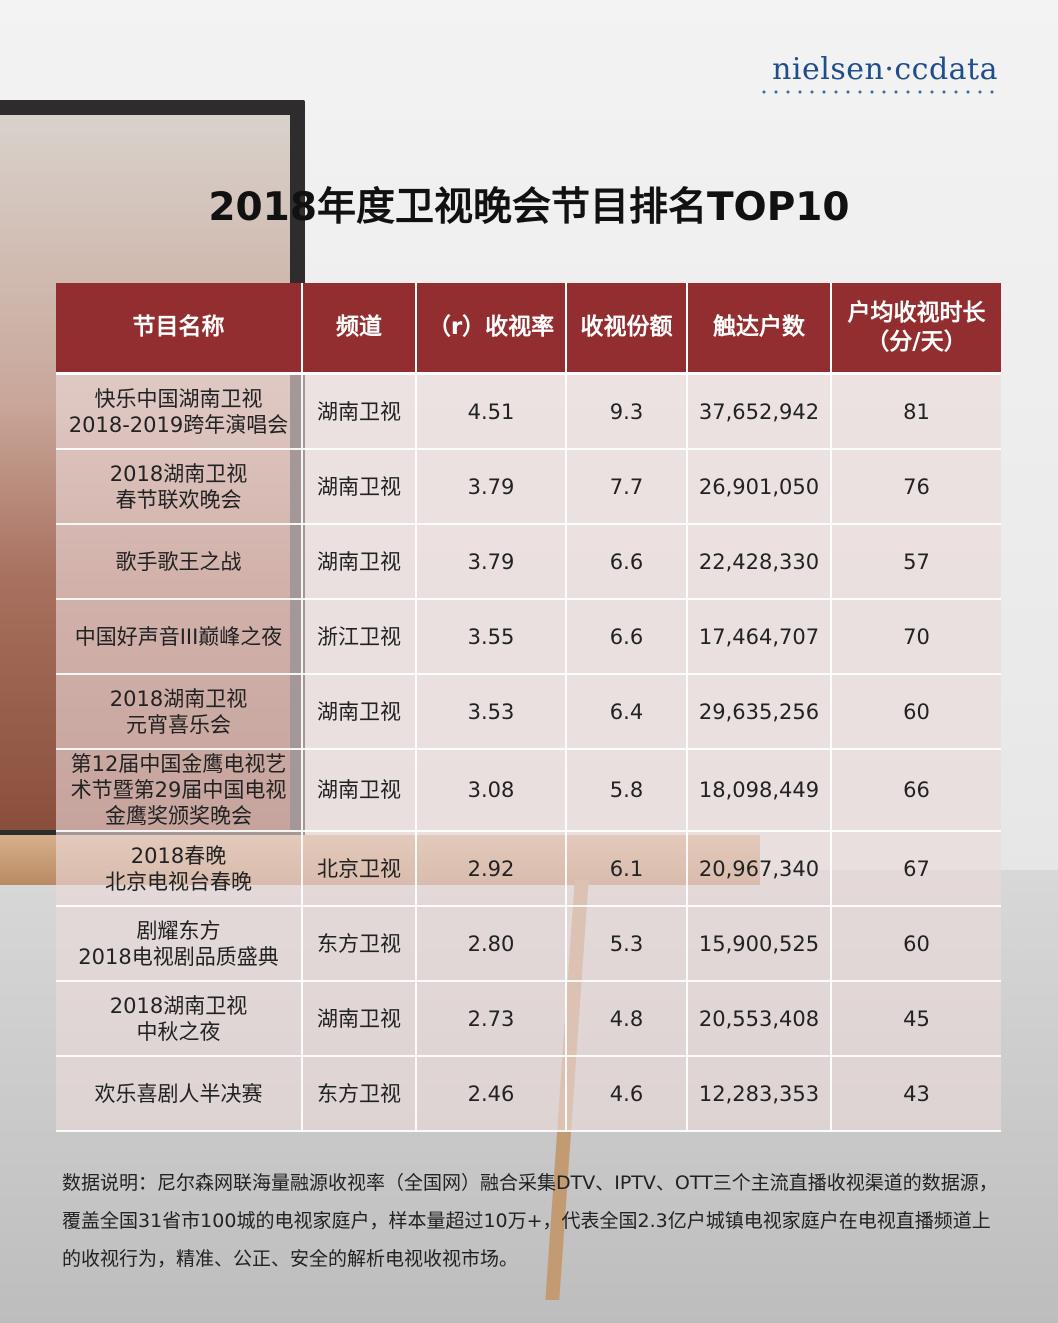 This screenshot has width=1058, height=1323. I want to click on cell-reach: 18,098,449, so click(759, 790).